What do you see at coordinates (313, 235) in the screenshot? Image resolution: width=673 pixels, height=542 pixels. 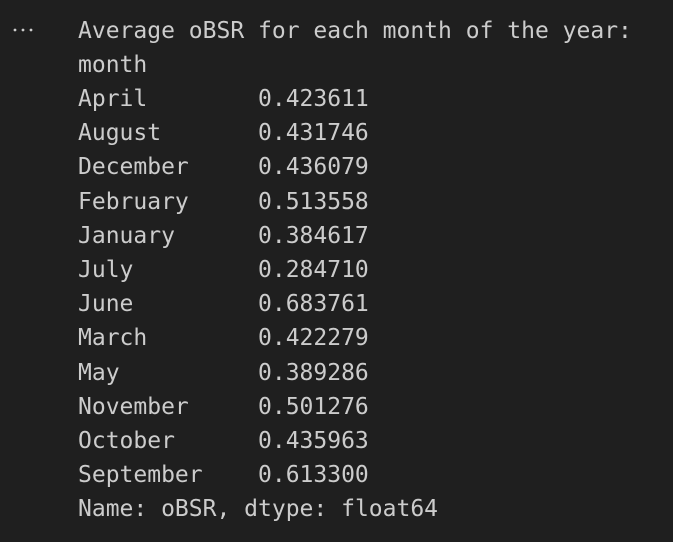 I see `row-value: 0.384617` at bounding box center [313, 235].